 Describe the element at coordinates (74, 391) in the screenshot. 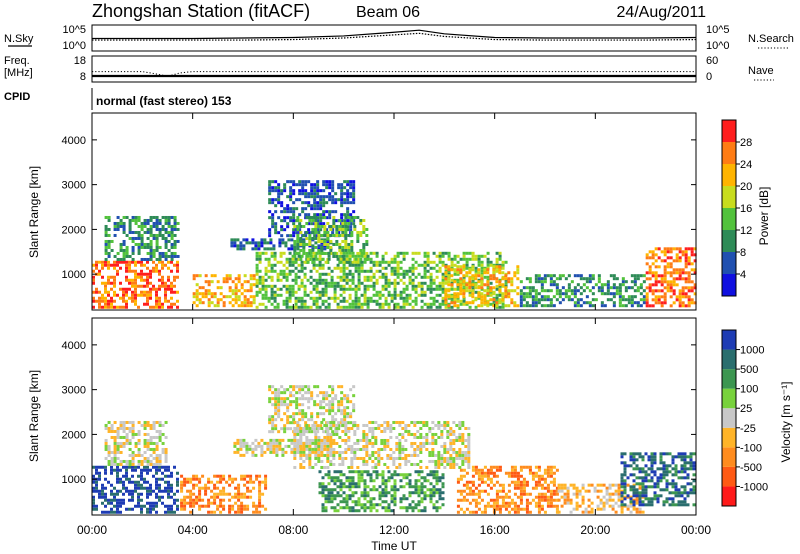

I see `velocity-ytick-label-2: 3000` at that location.